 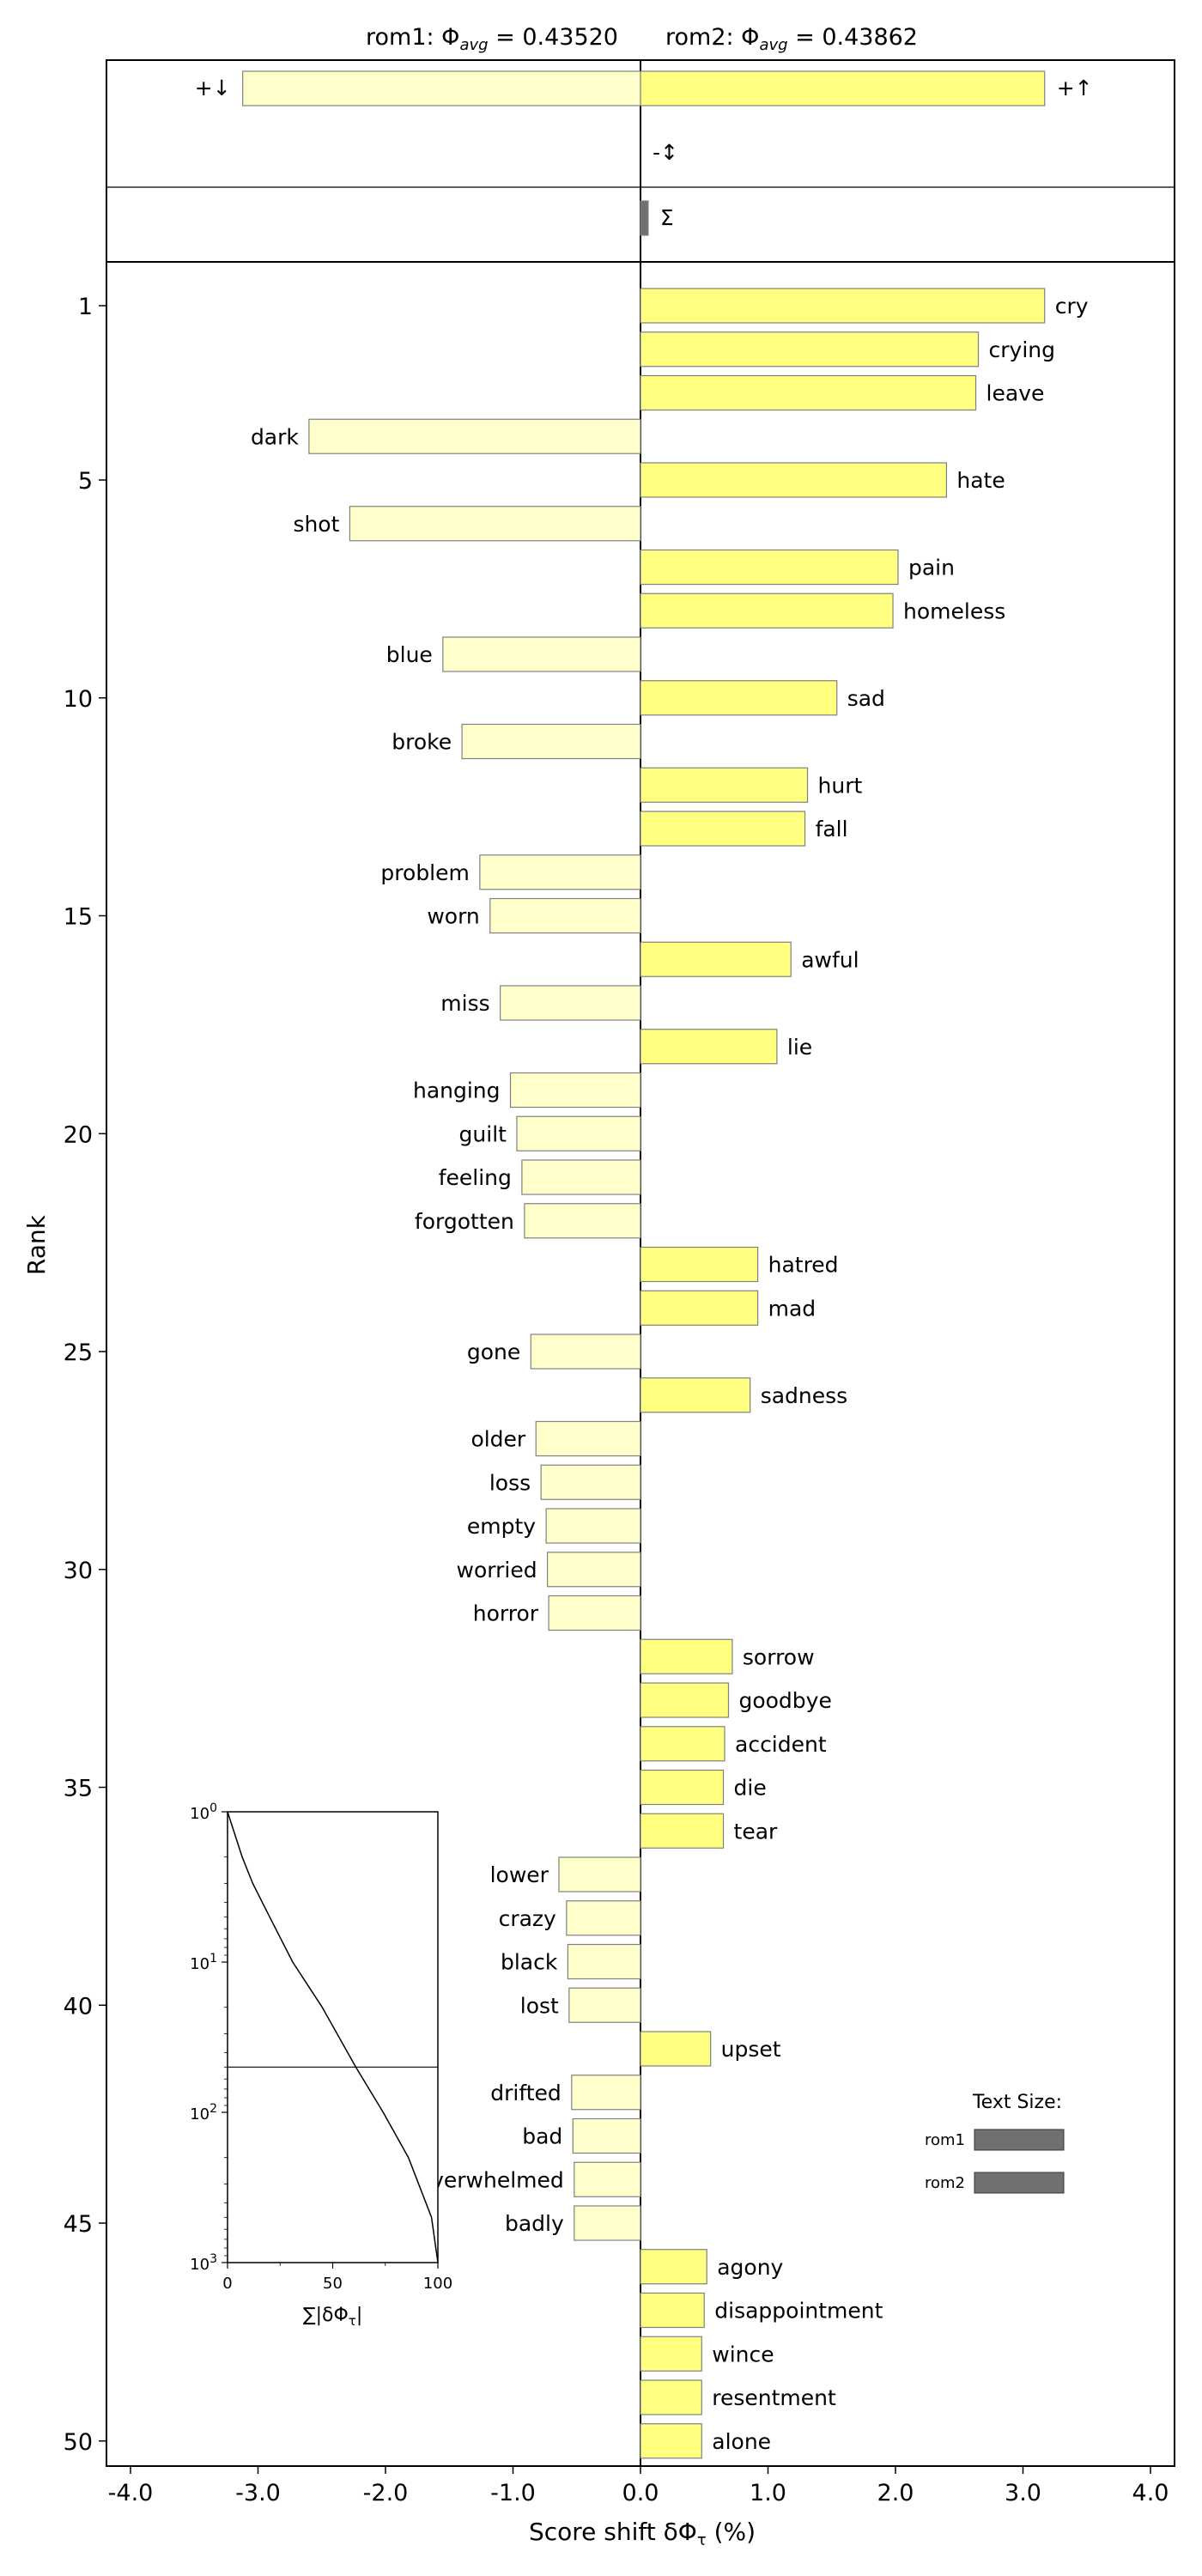 What do you see at coordinates (779, 1656) in the screenshot?
I see `word-label-sorrow: sorrow` at bounding box center [779, 1656].